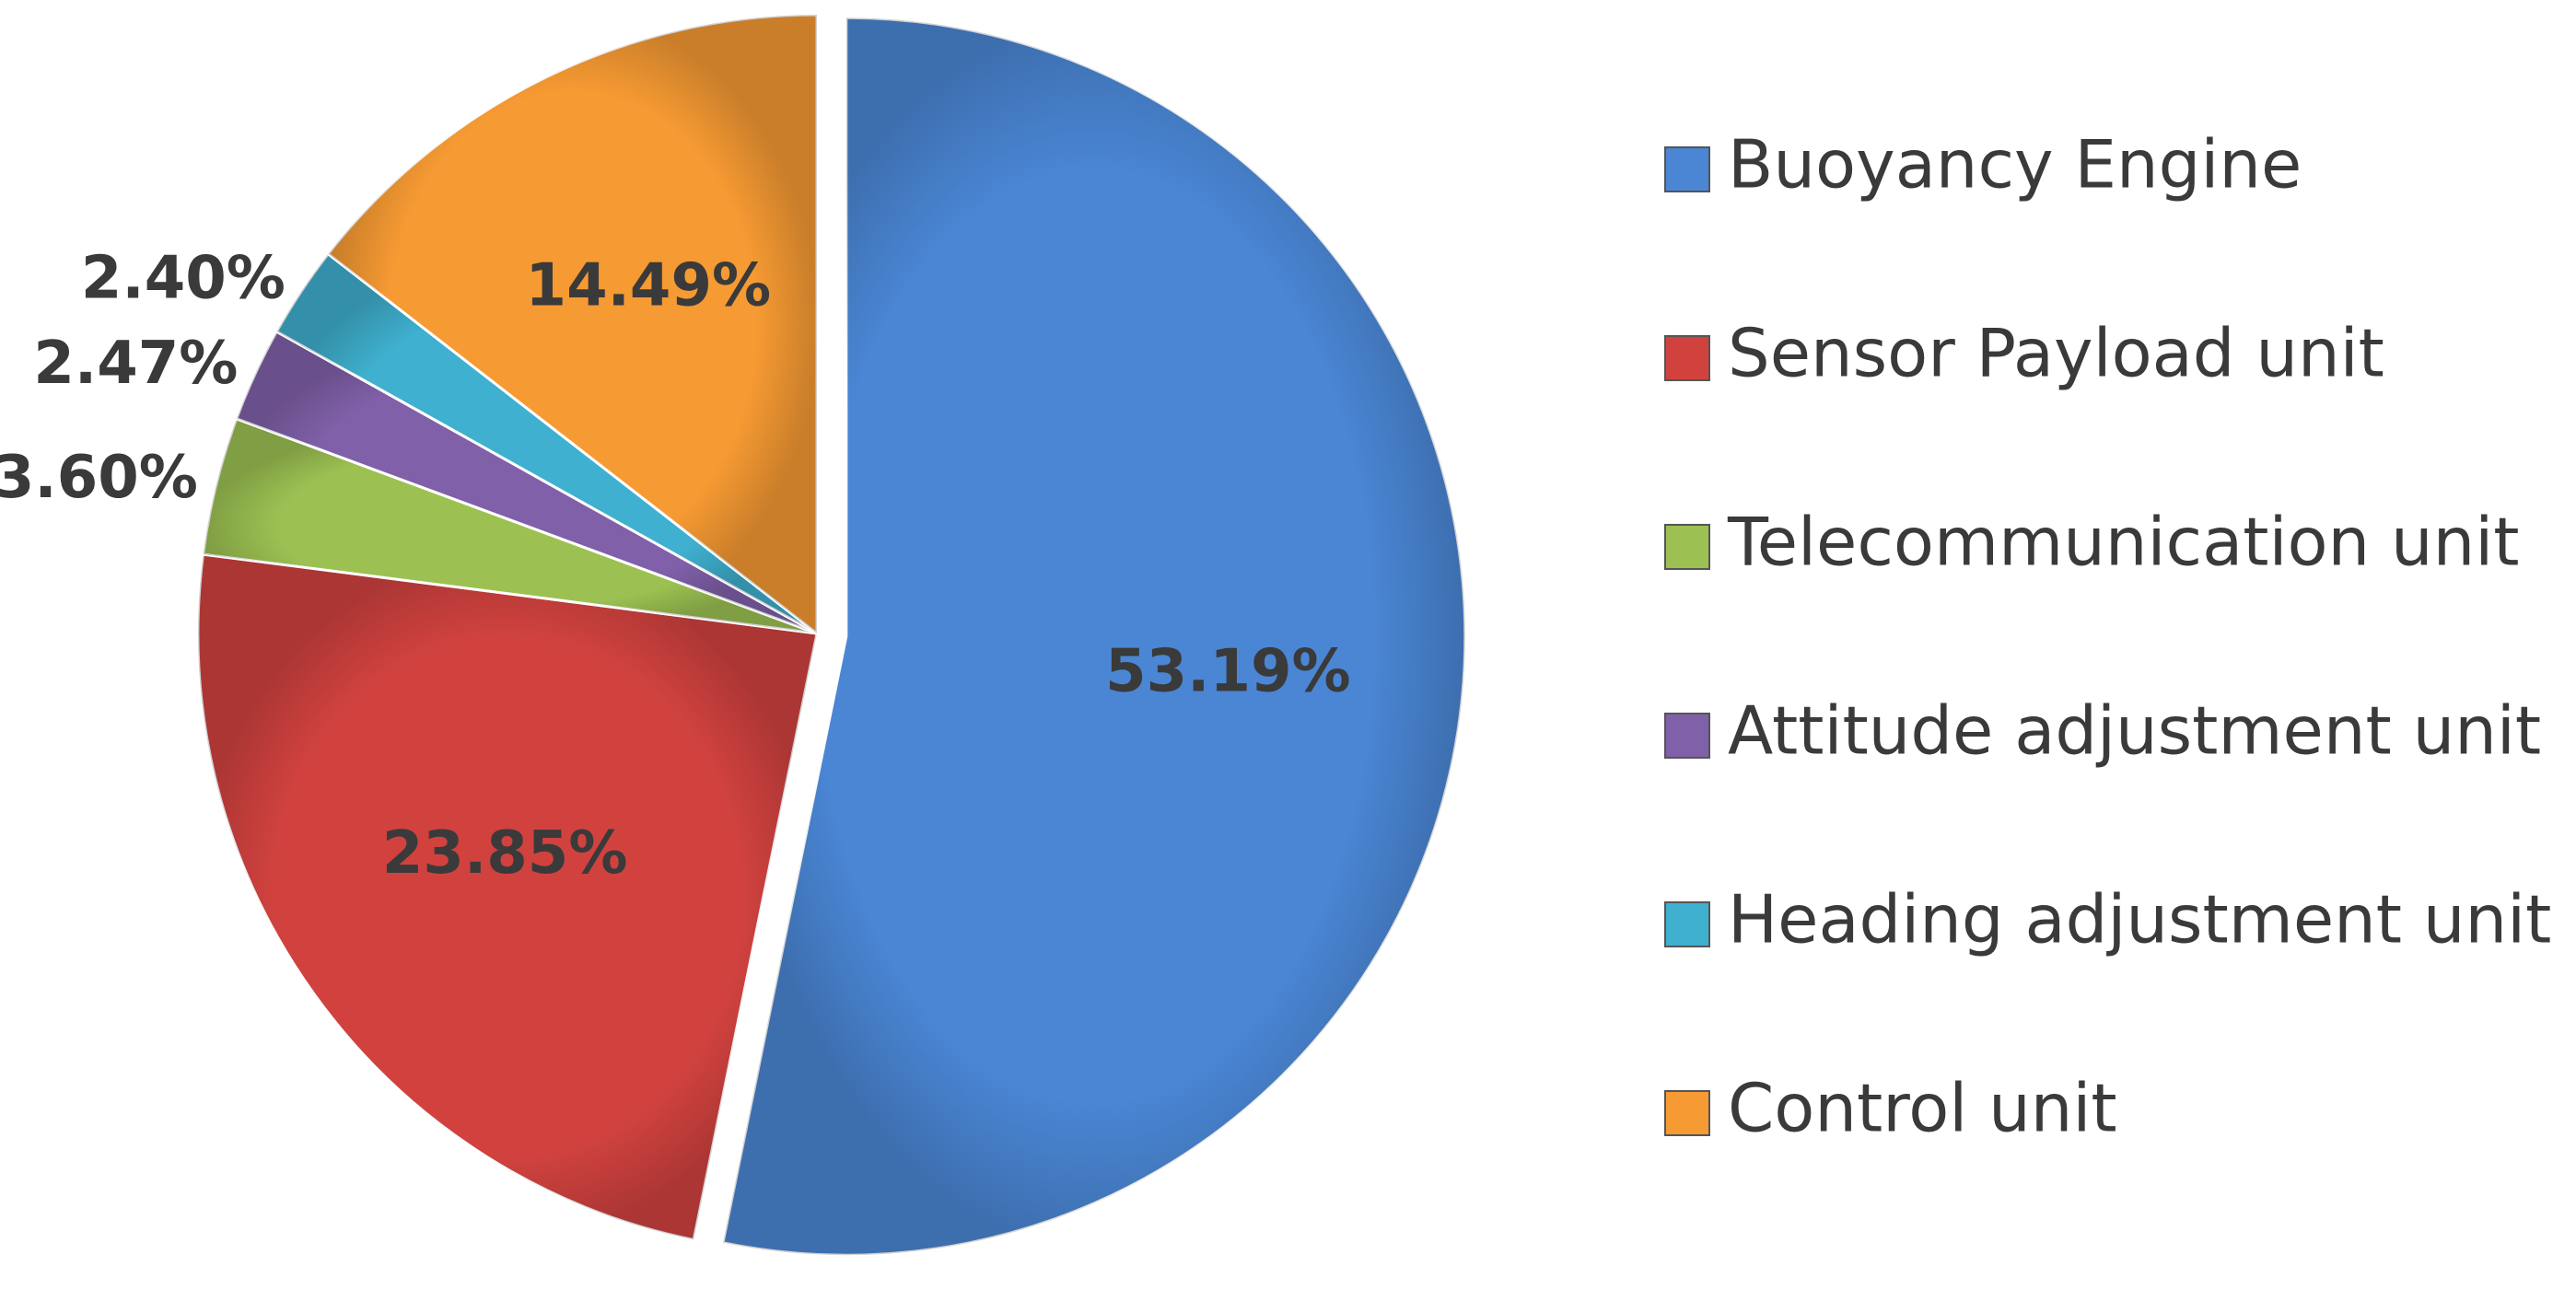 The width and height of the screenshot is (2576, 1289). Describe the element at coordinates (2056, 353) in the screenshot. I see `legend-label: Sensor Payload unit` at that location.